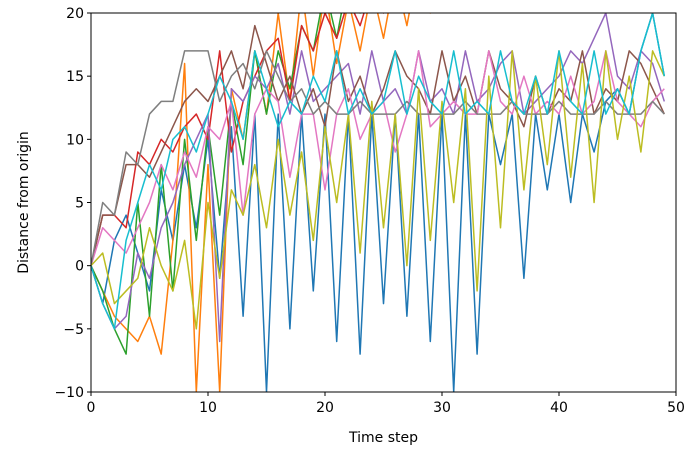 Image resolution: width=687 pixels, height=451 pixels. Describe the element at coordinates (69, 393) in the screenshot. I see `y-tick-label: −10` at that location.